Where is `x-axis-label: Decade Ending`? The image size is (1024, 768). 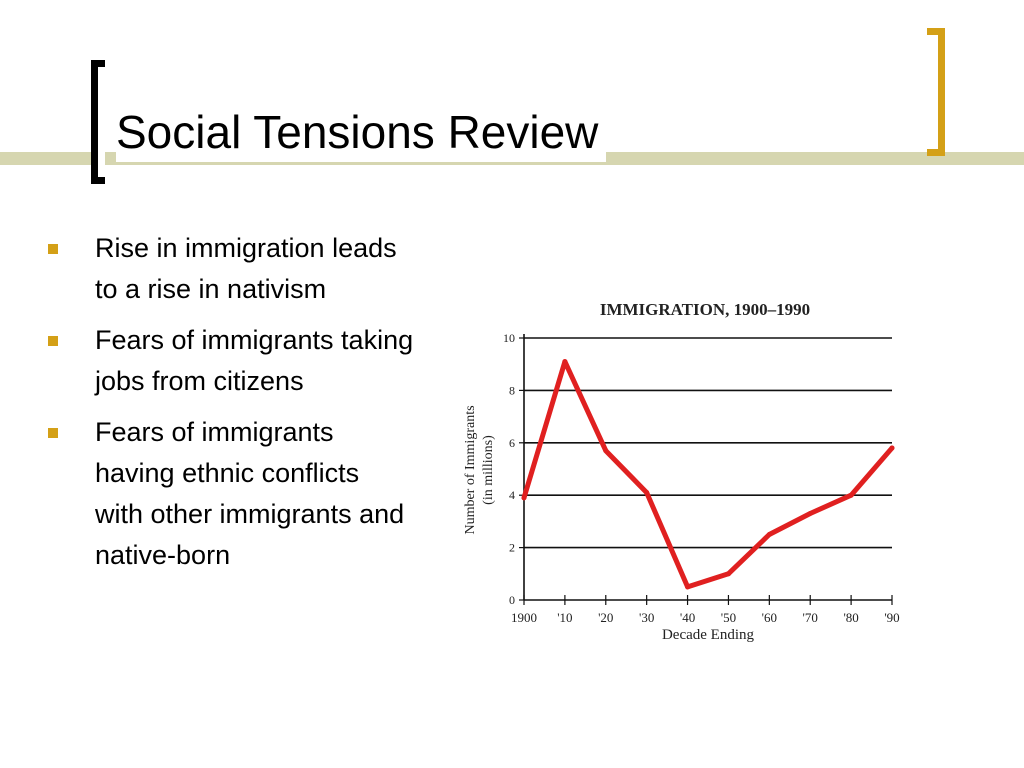
x-axis-label: Decade Ending is located at coordinates (708, 635).